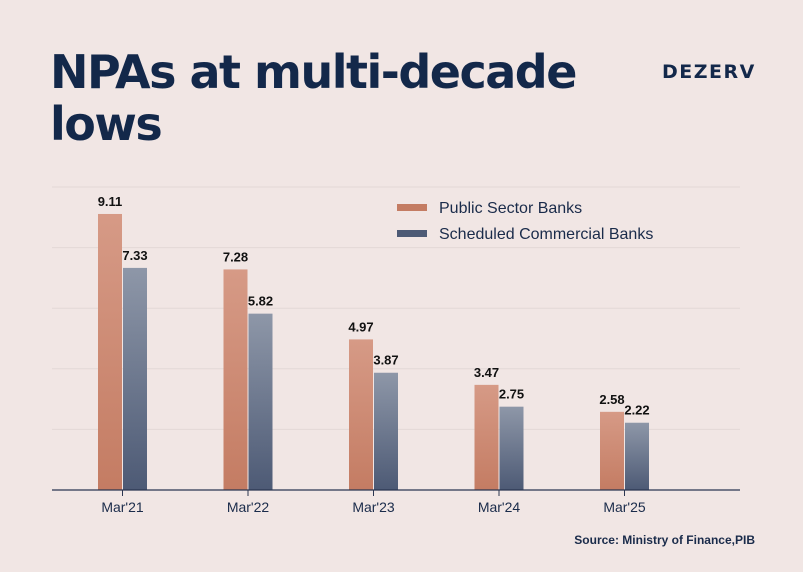 The width and height of the screenshot is (803, 572). Describe the element at coordinates (511, 394) in the screenshot. I see `value-label: 2.75` at that location.